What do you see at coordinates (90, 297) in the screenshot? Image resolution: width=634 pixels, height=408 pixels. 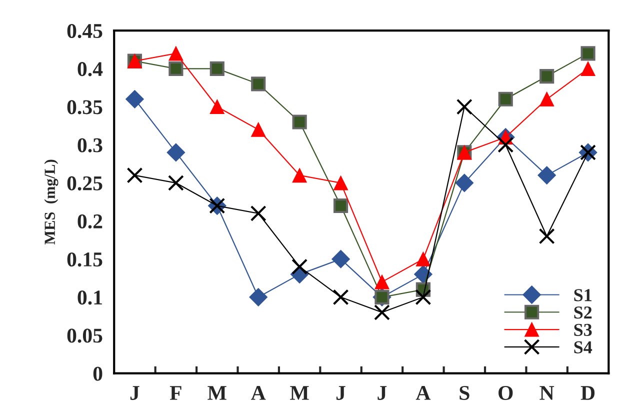 I see `y-tick-label: 0.1` at bounding box center [90, 297].